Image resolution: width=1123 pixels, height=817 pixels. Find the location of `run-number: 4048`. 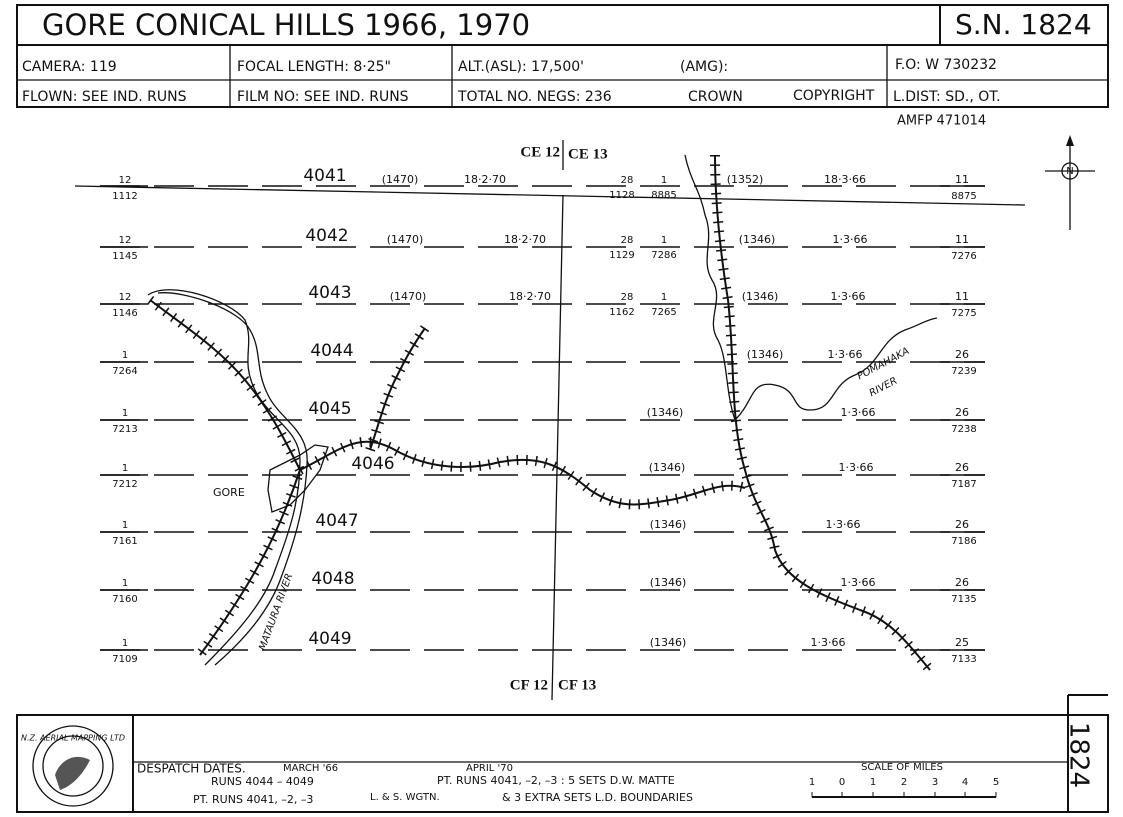

run-number: 4048 is located at coordinates (332, 579).